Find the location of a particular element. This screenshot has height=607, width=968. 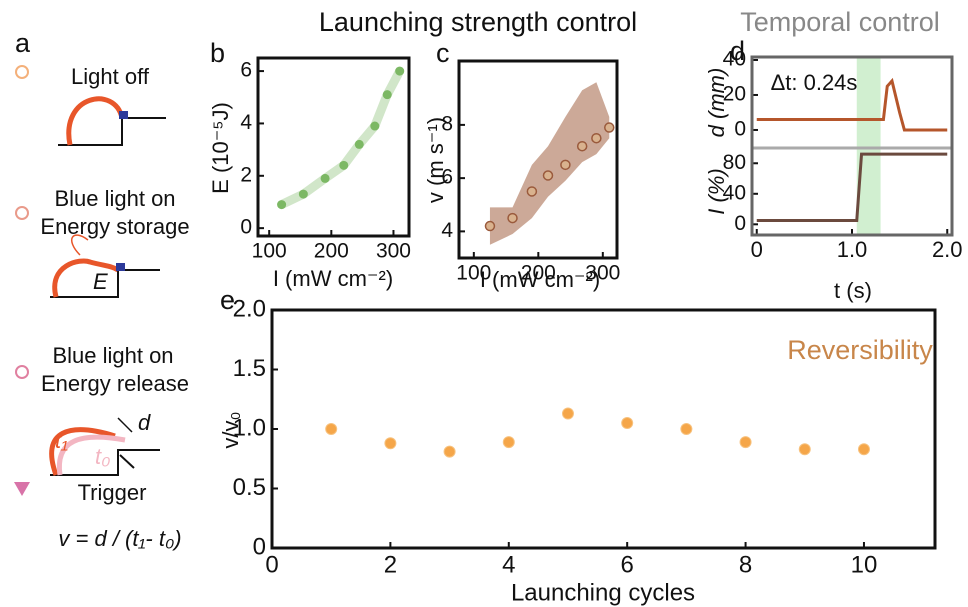

panel-label: e is located at coordinates (227, 300).